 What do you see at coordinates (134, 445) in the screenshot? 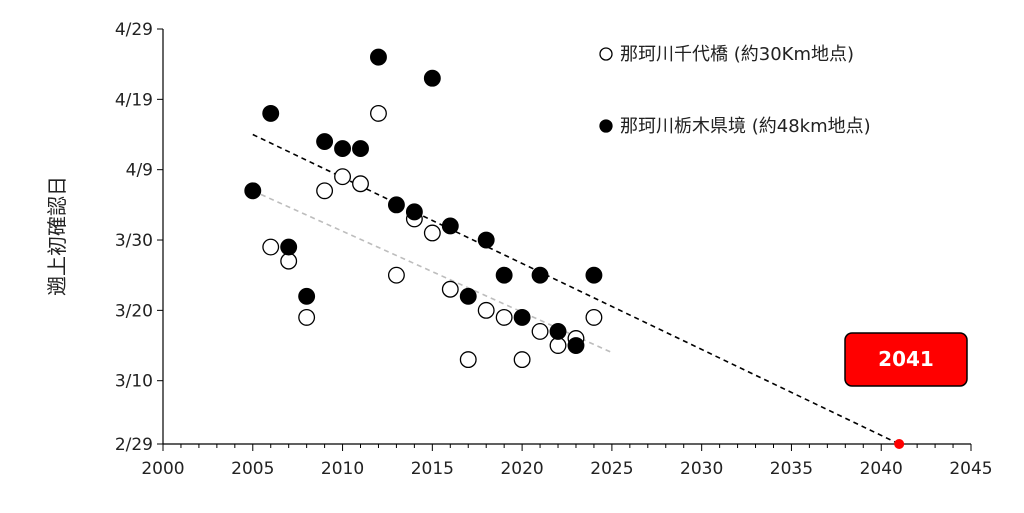
I see `y-tick-label: 2/29` at bounding box center [134, 445].